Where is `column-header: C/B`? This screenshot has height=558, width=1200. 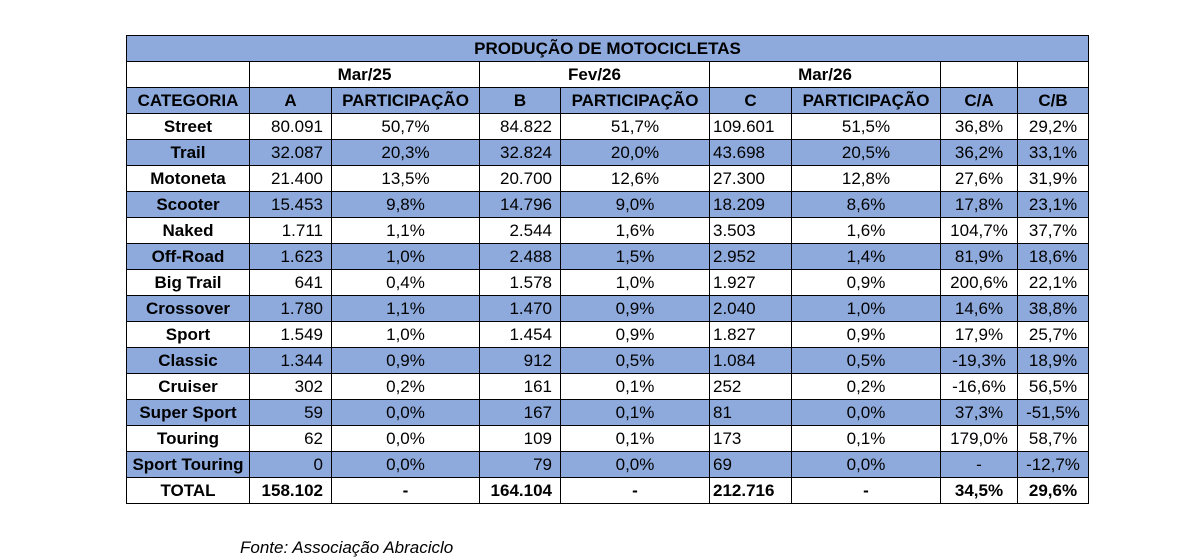 column-header: C/B is located at coordinates (1053, 100).